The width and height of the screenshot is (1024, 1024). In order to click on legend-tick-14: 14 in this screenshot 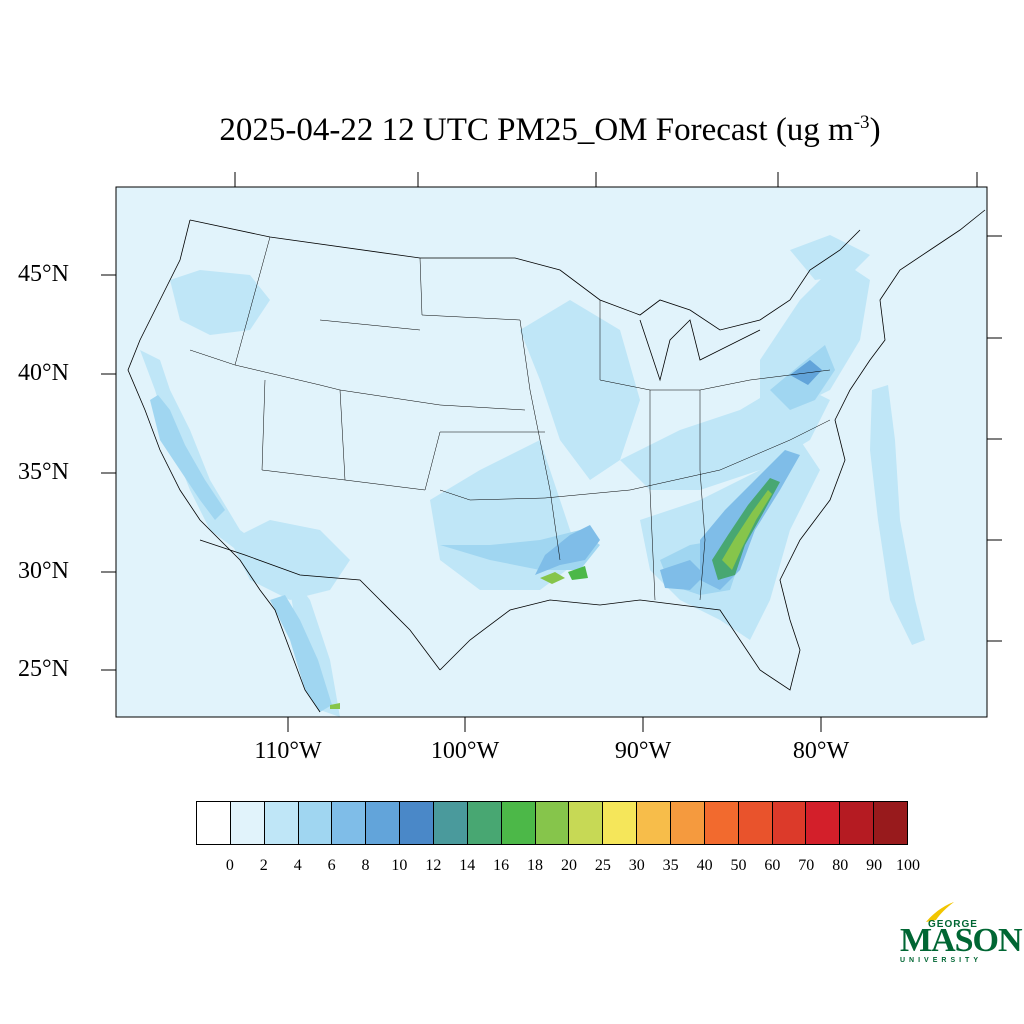, I will do `click(467, 865)`.